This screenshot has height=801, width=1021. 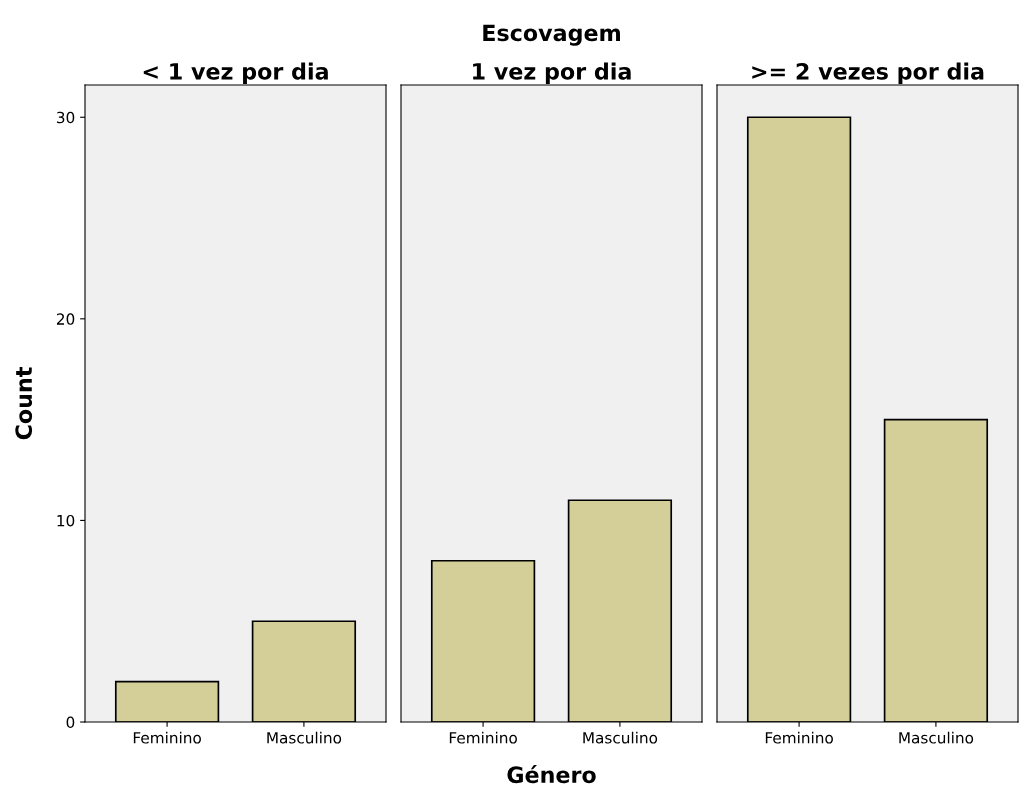 What do you see at coordinates (551, 774) in the screenshot?
I see `x-axis-title: Género` at bounding box center [551, 774].